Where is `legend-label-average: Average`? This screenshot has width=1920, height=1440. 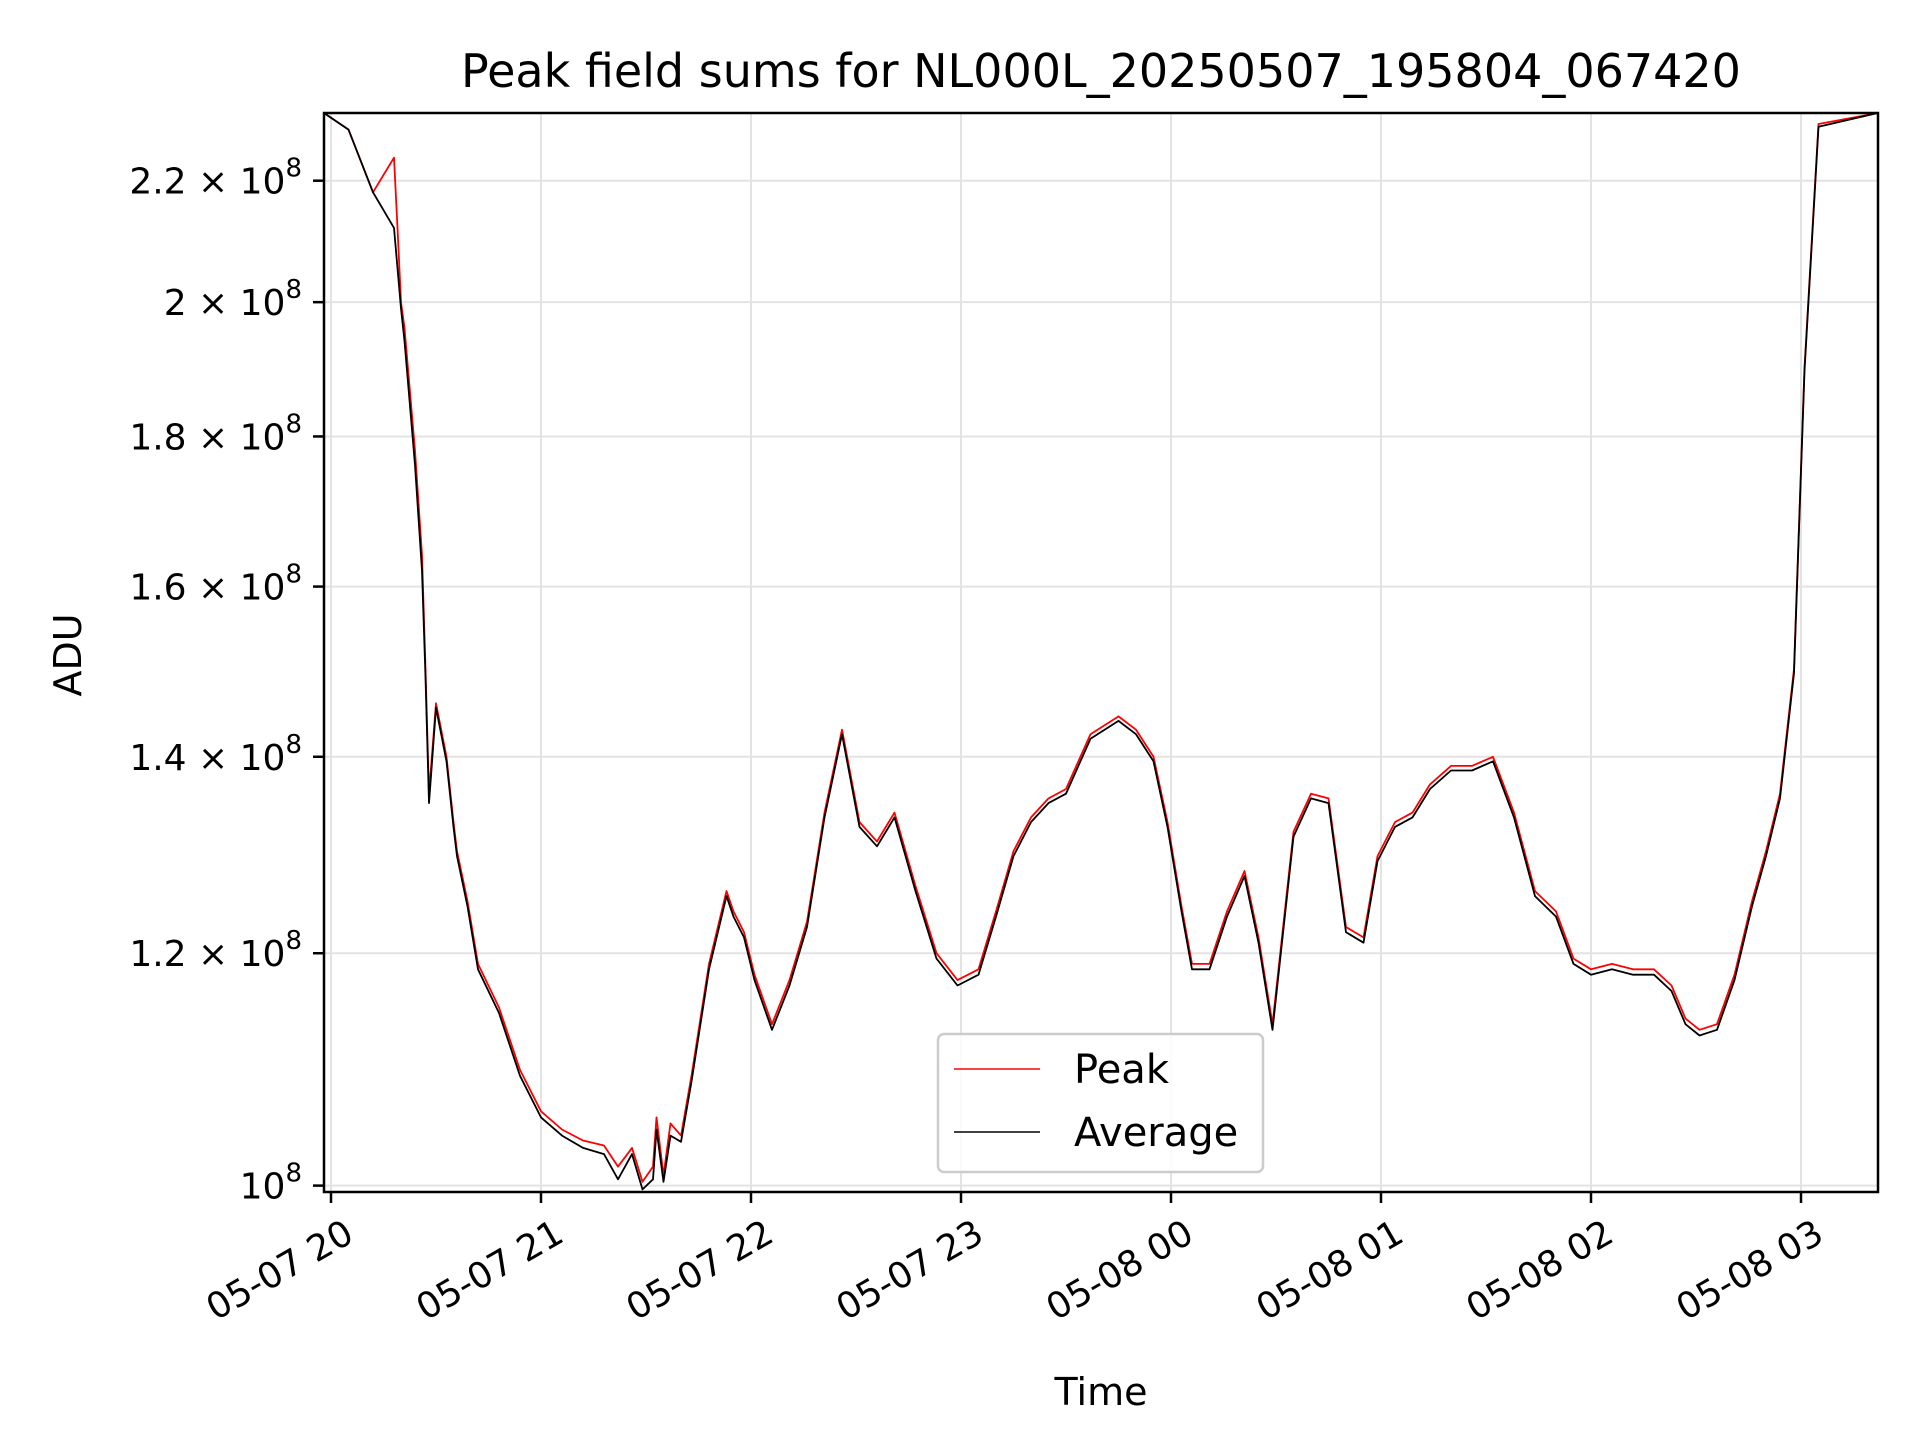 legend-label-average: Average is located at coordinates (1156, 1133).